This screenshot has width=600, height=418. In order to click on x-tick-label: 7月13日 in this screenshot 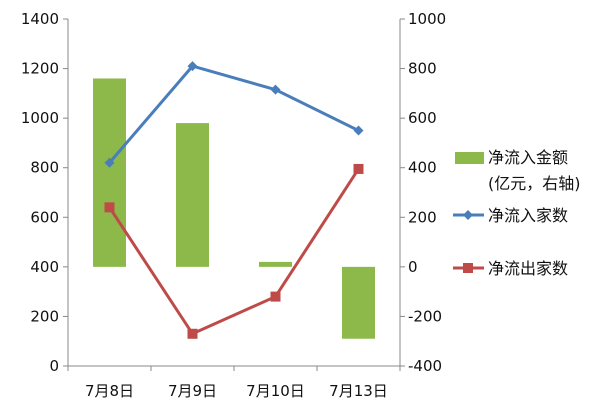, I will do `click(358, 391)`.